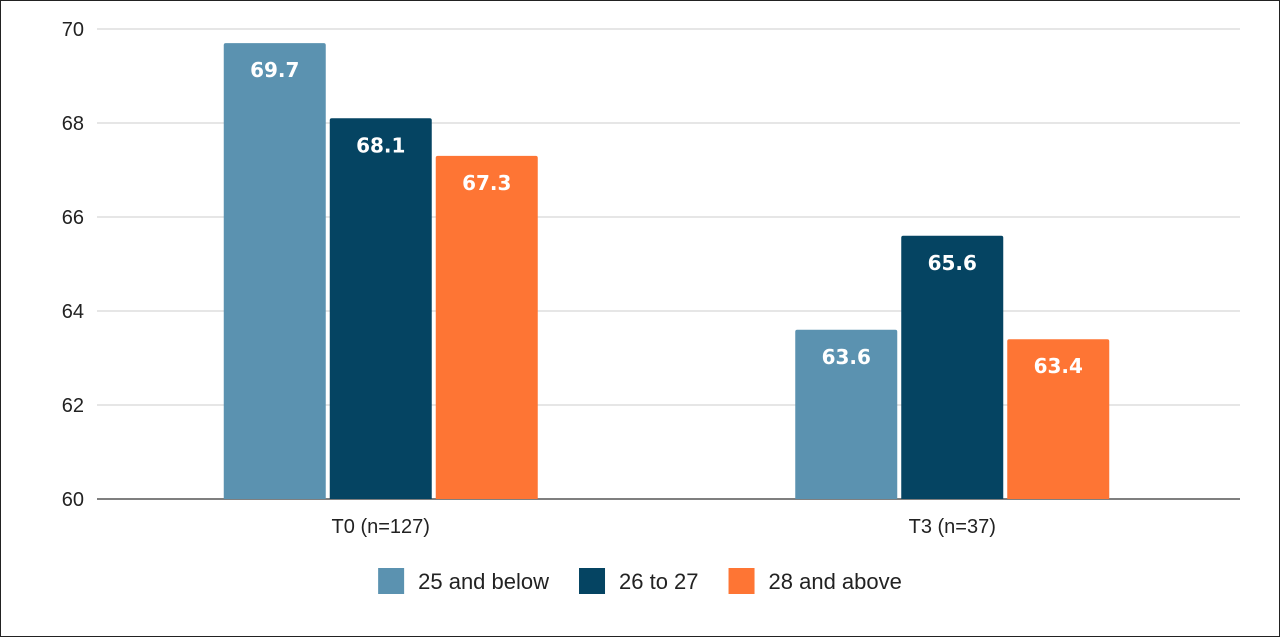 This screenshot has width=1280, height=637. What do you see at coordinates (73, 500) in the screenshot?
I see `y-tick-label: 60` at bounding box center [73, 500].